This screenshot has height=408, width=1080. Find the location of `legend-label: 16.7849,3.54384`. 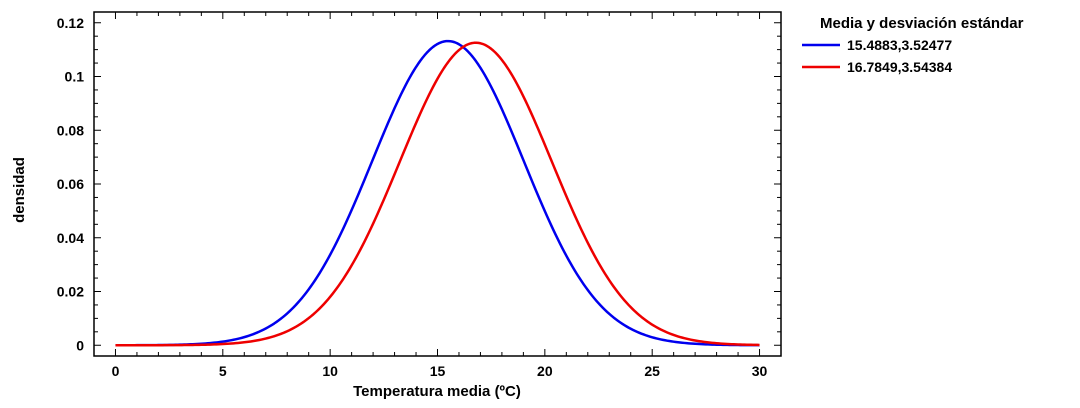

legend-label: 16.7849,3.54384 is located at coordinates (899, 67).